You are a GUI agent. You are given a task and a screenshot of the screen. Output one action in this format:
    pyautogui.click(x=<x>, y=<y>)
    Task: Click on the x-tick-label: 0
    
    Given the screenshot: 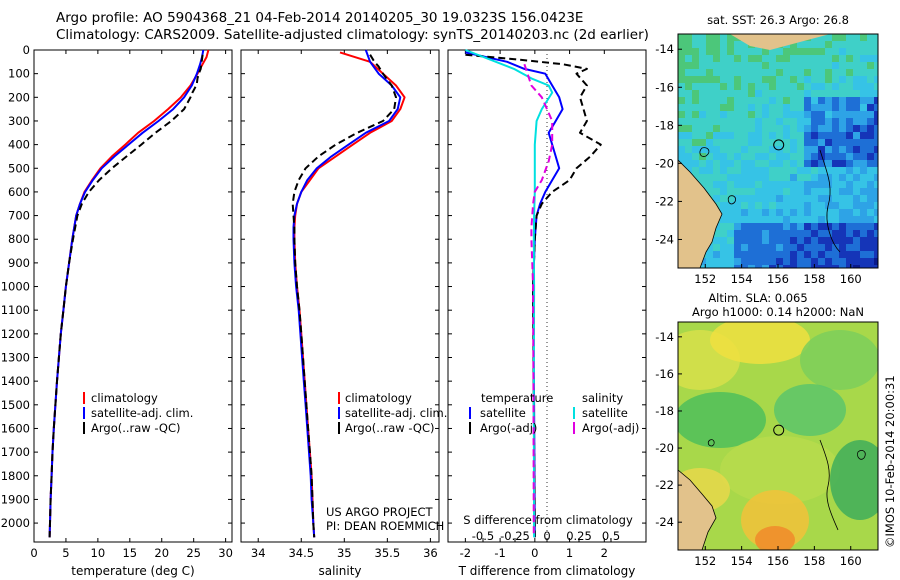 What is the action you would take?
    pyautogui.click(x=33, y=553)
    